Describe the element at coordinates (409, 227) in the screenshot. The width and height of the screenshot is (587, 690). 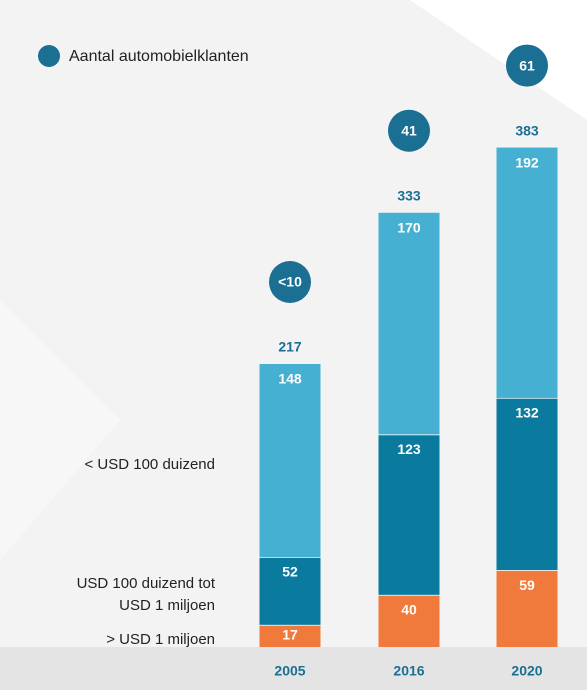
I see `segment-label: 170` at that location.